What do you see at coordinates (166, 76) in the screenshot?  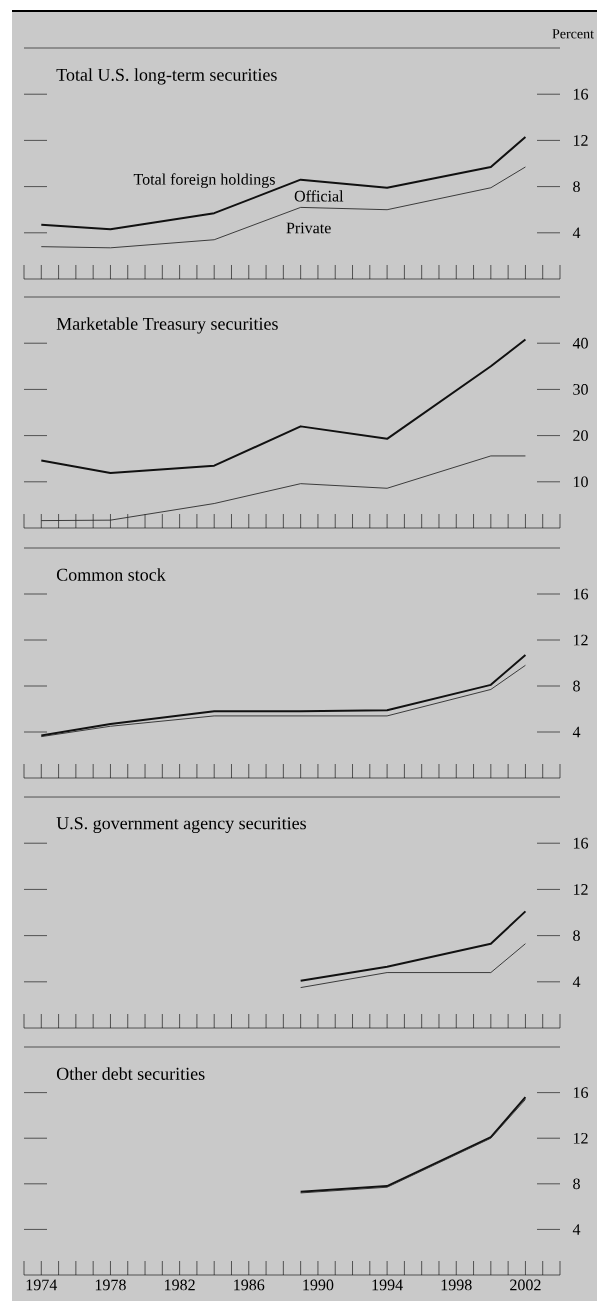 I see `text: Total U.S. long-term securities` at bounding box center [166, 76].